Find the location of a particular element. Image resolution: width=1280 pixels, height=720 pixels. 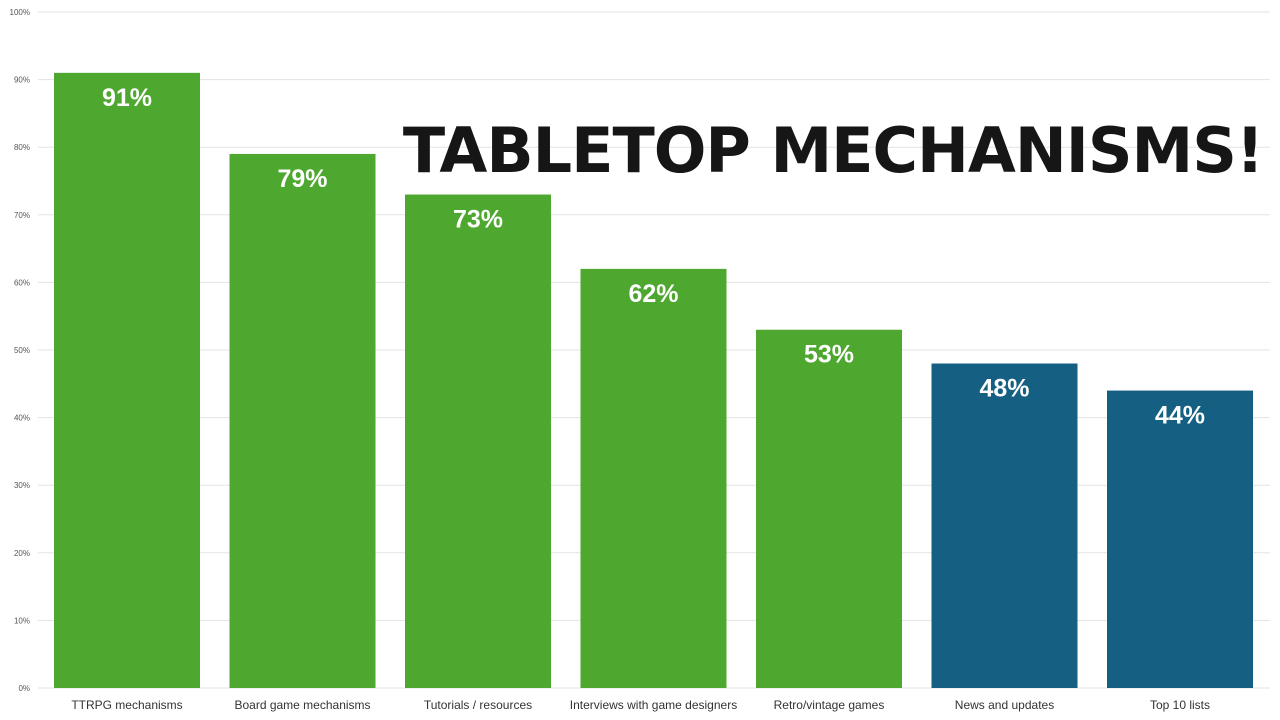

data-label: 44% is located at coordinates (1180, 416).